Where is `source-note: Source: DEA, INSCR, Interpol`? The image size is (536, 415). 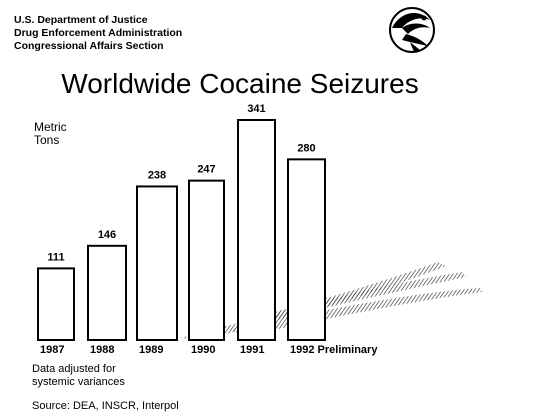 source-note: Source: DEA, INSCR, Interpol is located at coordinates (105, 406).